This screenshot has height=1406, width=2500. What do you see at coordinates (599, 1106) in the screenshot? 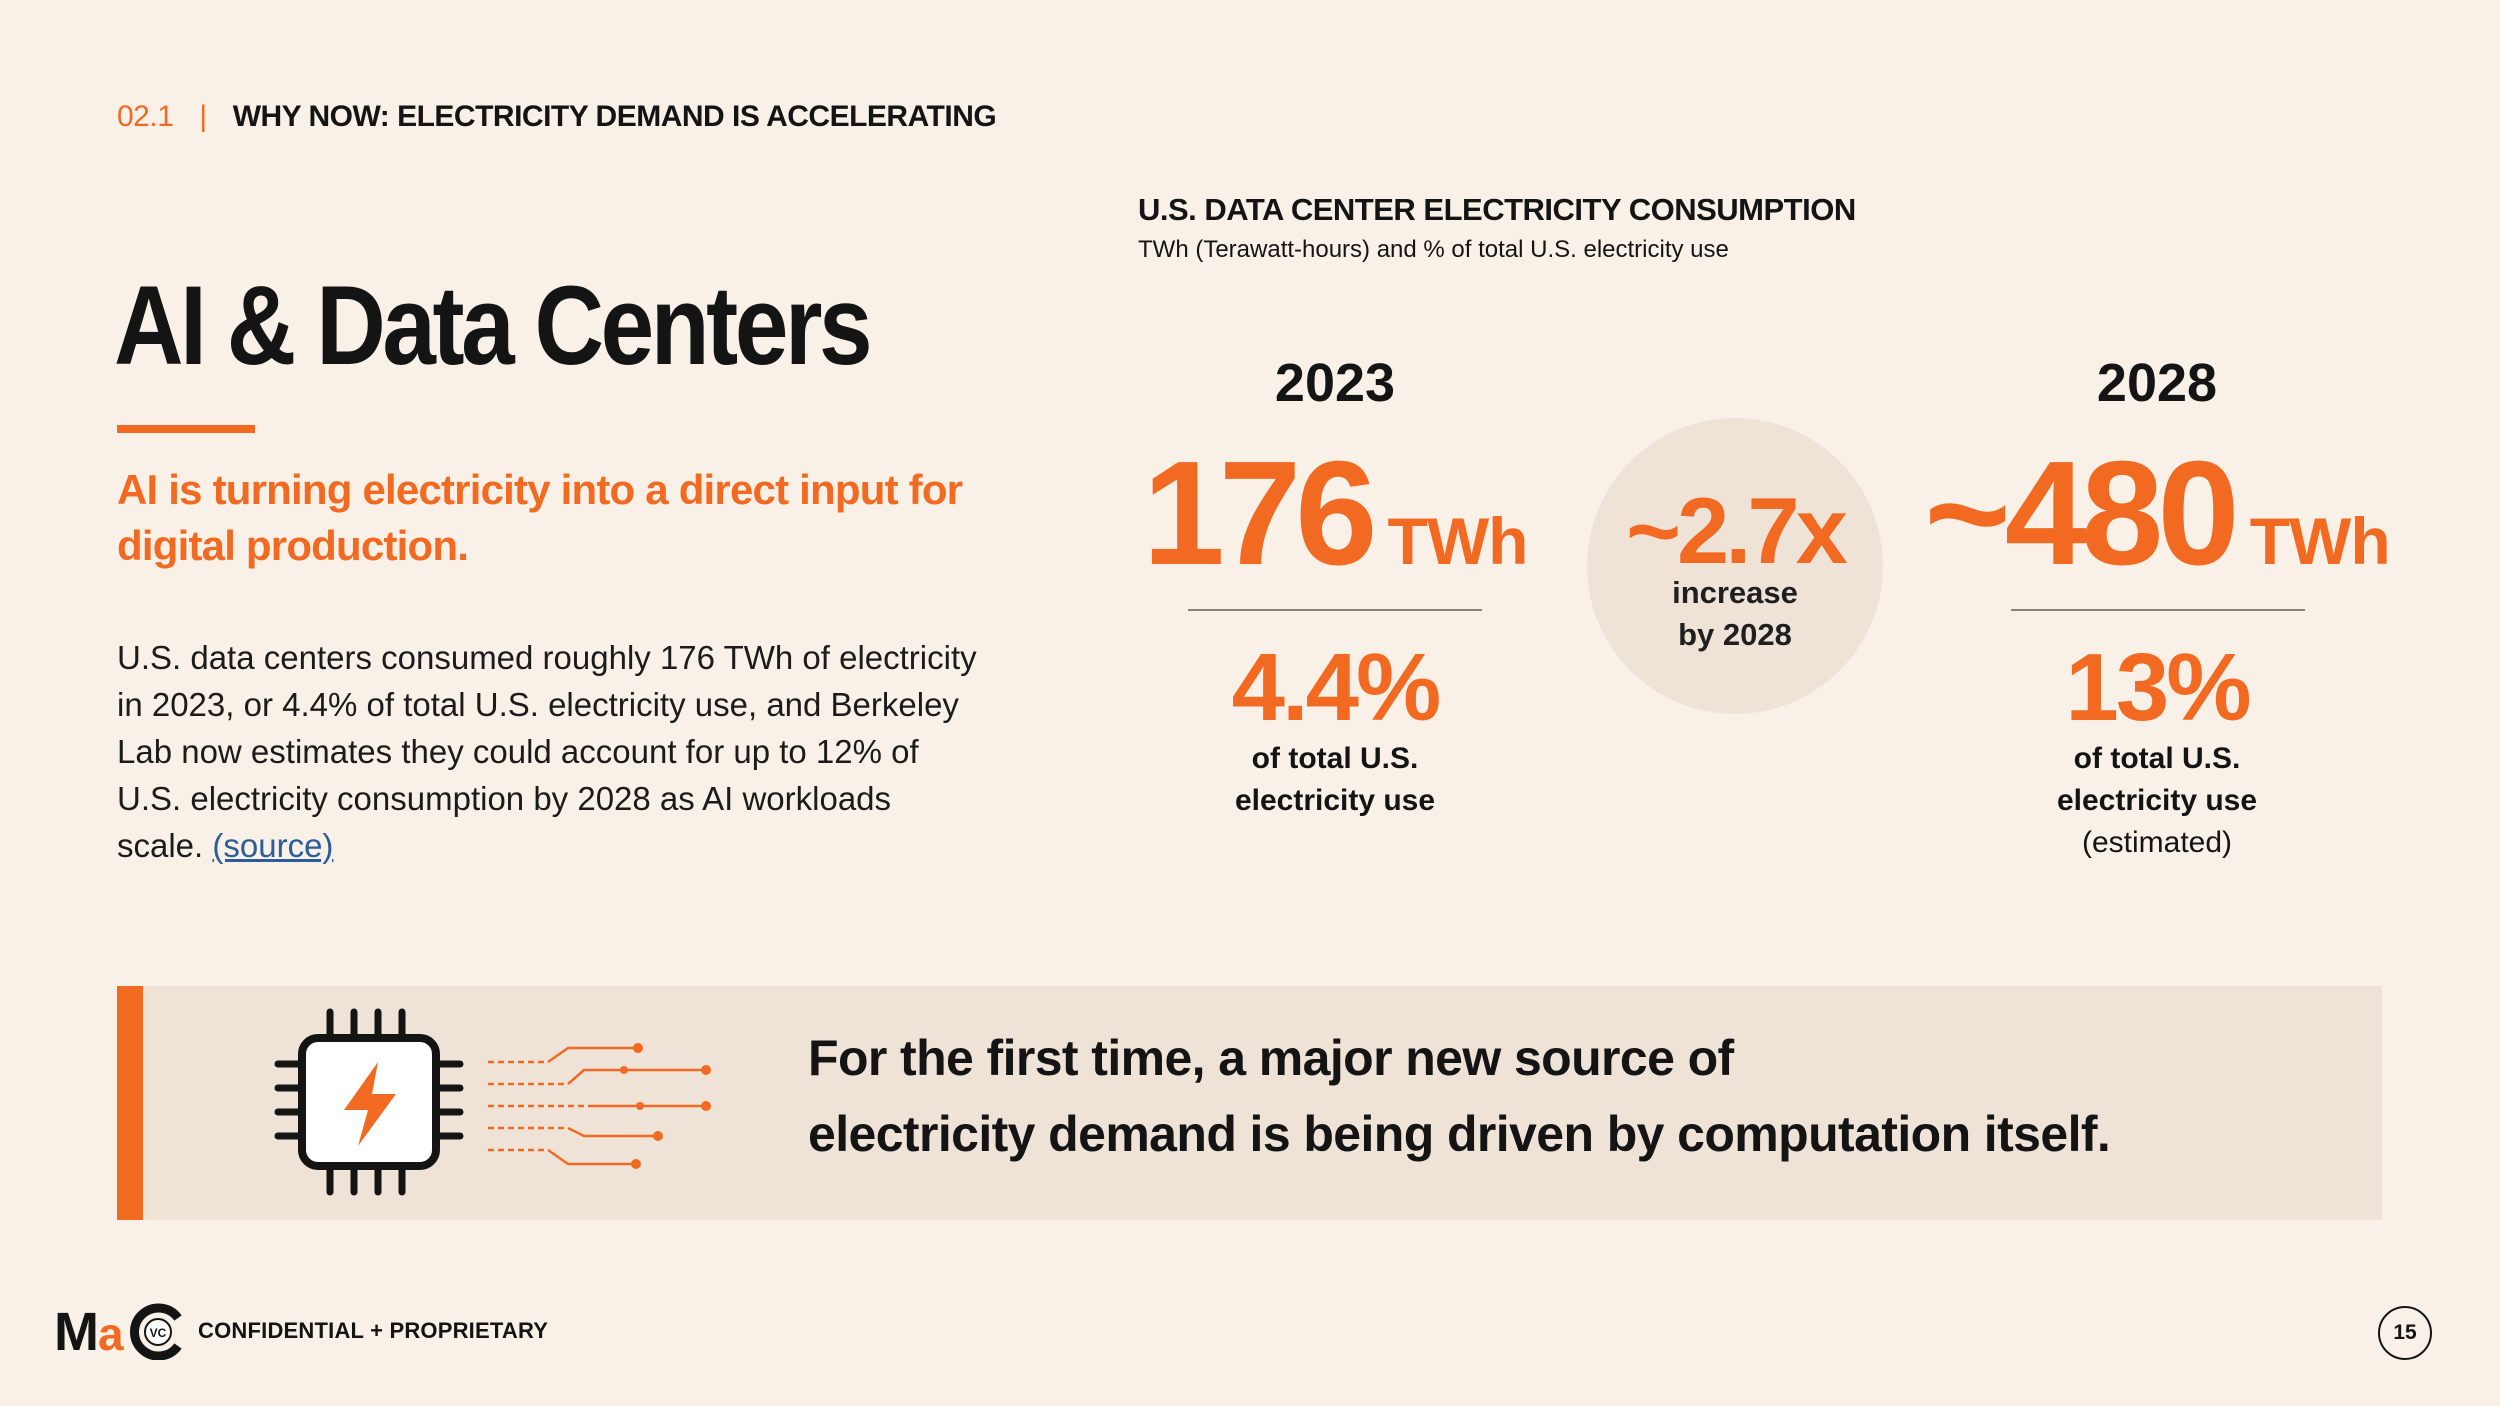
I see `circuit-traces-icon` at bounding box center [599, 1106].